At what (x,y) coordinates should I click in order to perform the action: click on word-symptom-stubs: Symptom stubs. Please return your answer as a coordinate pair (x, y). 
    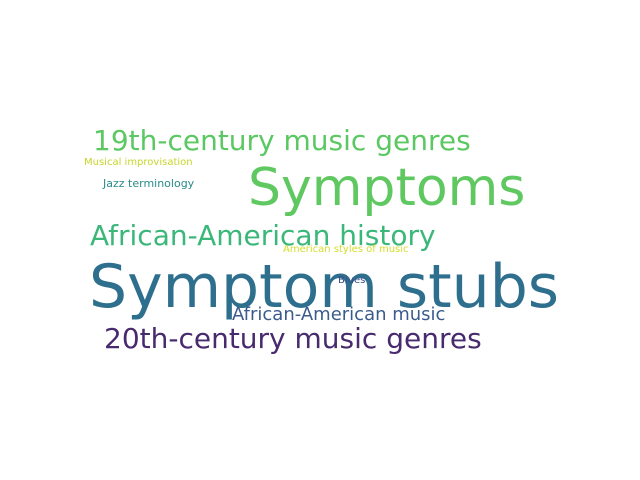
    Looking at the image, I should click on (324, 287).